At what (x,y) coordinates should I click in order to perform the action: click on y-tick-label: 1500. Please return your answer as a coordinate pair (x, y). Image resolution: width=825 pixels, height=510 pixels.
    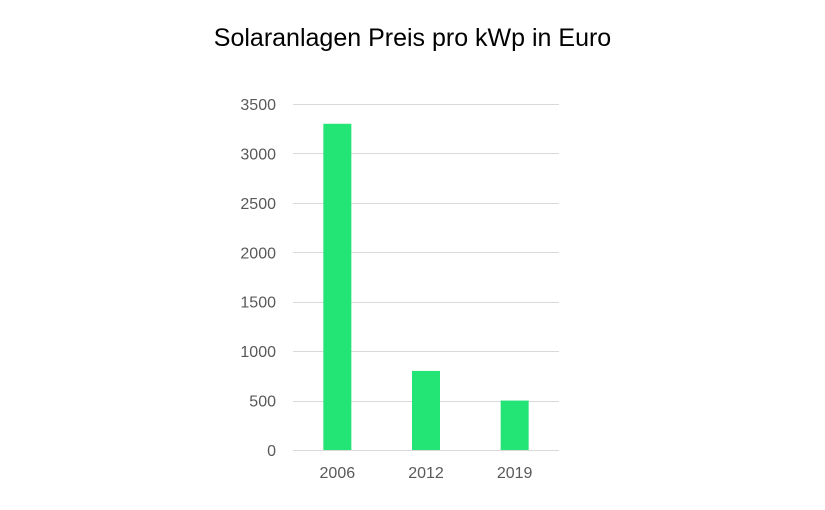
    Looking at the image, I should click on (258, 303).